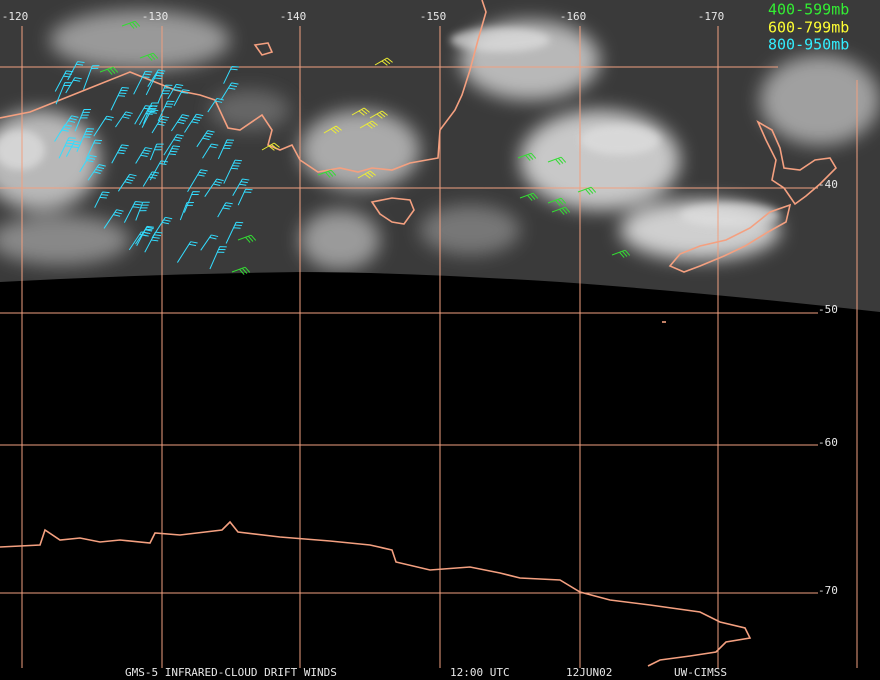  Describe the element at coordinates (808, 10) in the screenshot. I see `legend-entry: 400-599mb` at that location.